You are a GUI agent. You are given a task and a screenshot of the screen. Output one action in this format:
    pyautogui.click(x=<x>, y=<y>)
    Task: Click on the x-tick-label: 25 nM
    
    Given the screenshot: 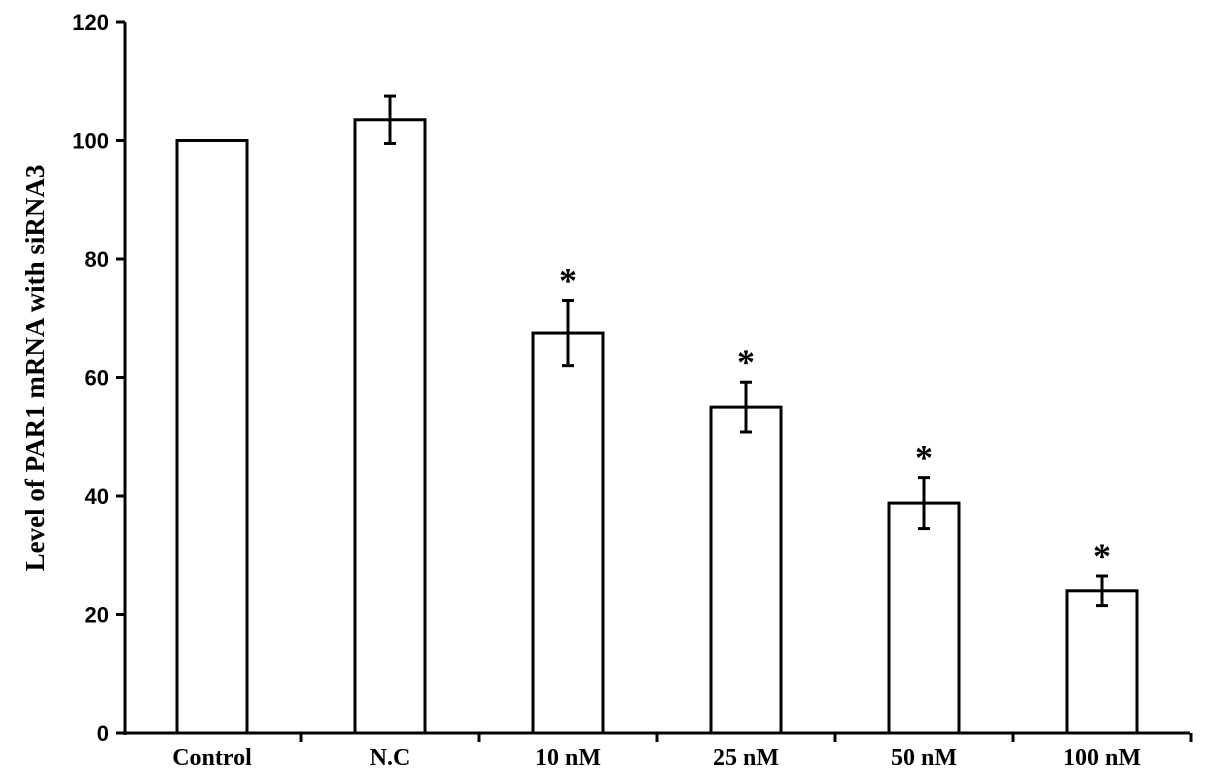 What is the action you would take?
    pyautogui.click(x=746, y=758)
    